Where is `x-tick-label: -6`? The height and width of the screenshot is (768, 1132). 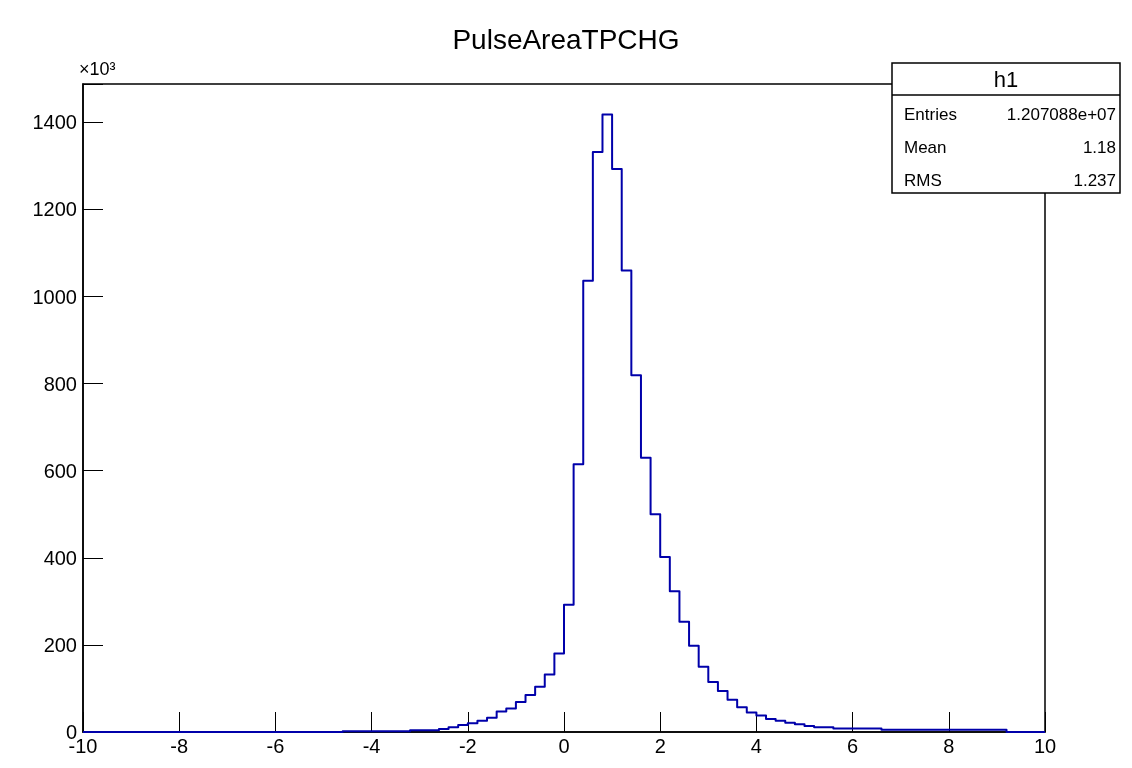 x-tick-label: -6 is located at coordinates (275, 746).